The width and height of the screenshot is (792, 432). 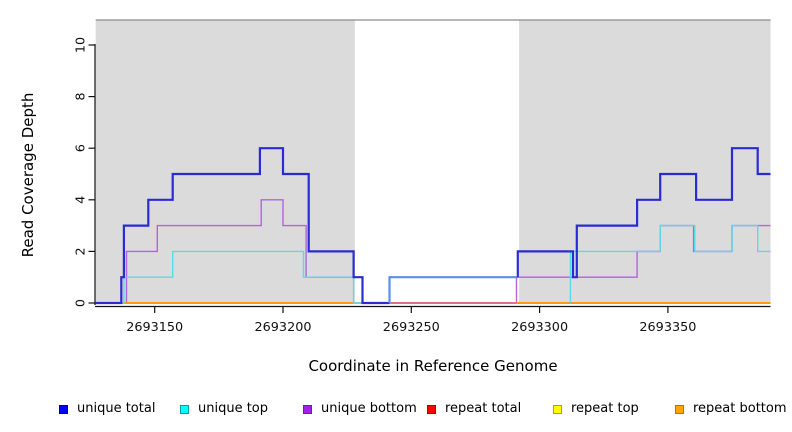 I want to click on y-tick-label: 0, so click(x=81, y=303).